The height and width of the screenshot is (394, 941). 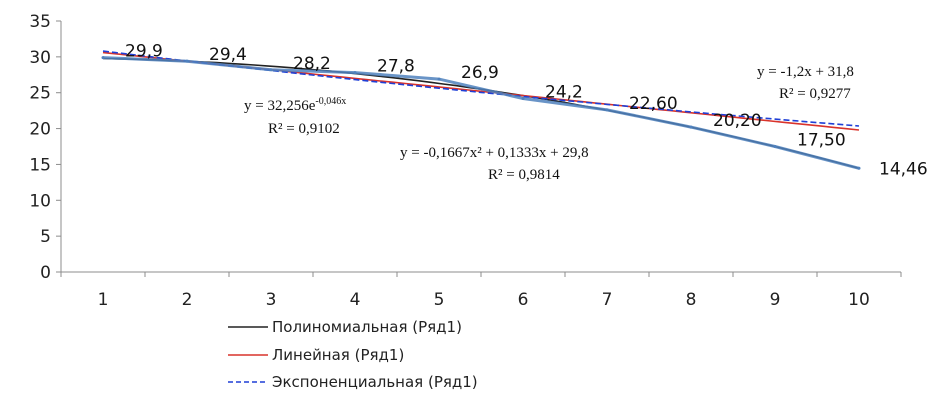 I want to click on x-tick-label: 5, so click(x=439, y=300).